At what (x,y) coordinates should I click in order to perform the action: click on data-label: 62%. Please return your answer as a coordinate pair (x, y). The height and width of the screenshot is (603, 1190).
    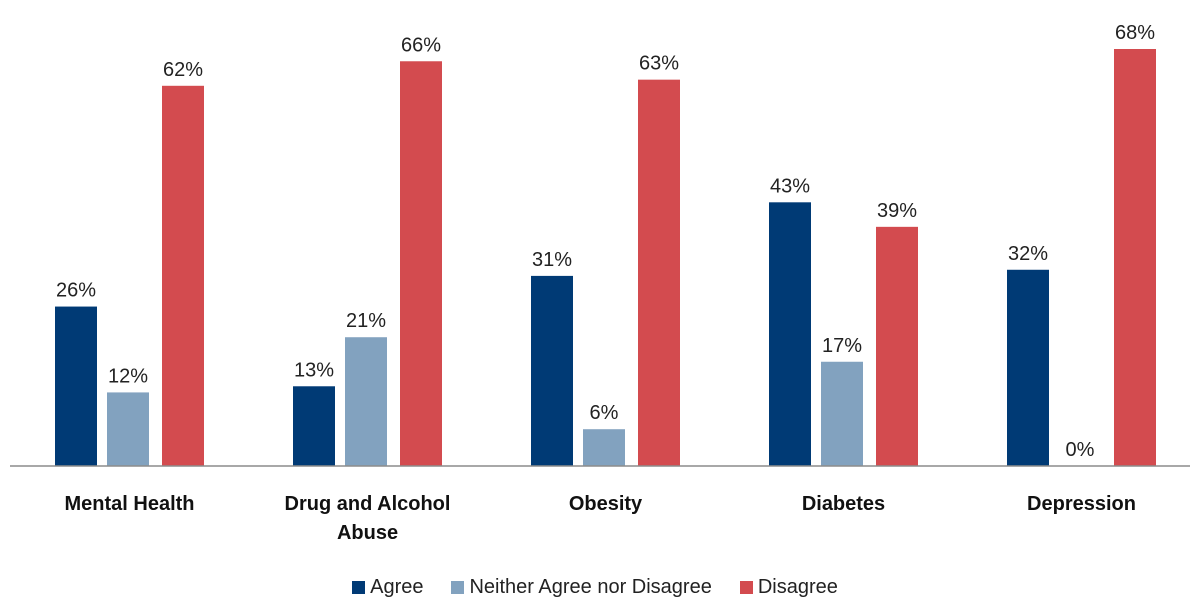
    Looking at the image, I should click on (183, 70).